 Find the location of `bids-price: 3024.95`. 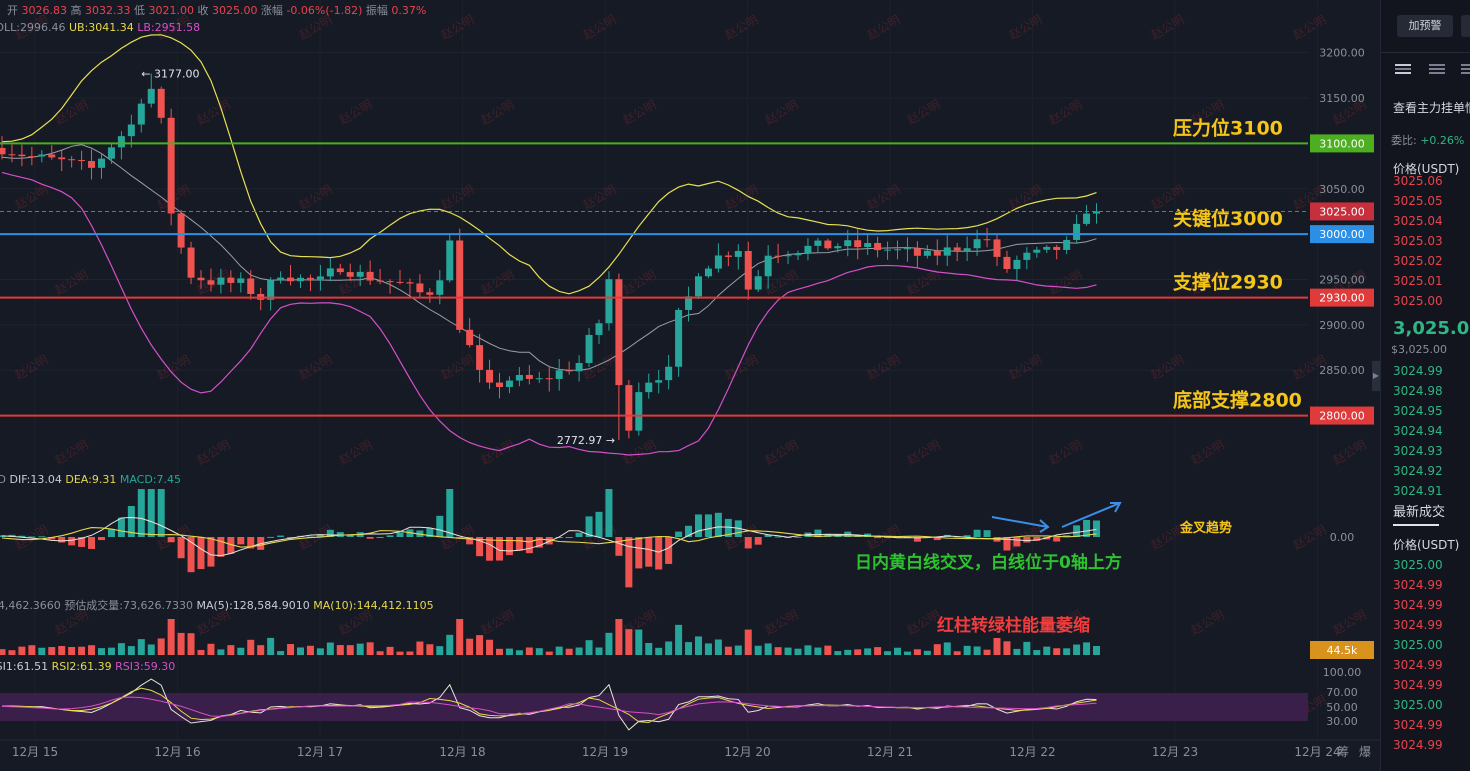

bids-price: 3024.95 is located at coordinates (1418, 411).